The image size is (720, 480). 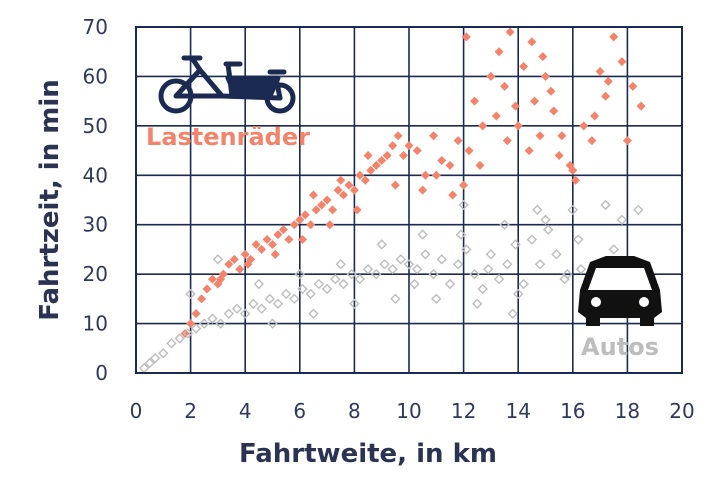 What do you see at coordinates (95, 225) in the screenshot?
I see `y-tick-label: 30` at bounding box center [95, 225].